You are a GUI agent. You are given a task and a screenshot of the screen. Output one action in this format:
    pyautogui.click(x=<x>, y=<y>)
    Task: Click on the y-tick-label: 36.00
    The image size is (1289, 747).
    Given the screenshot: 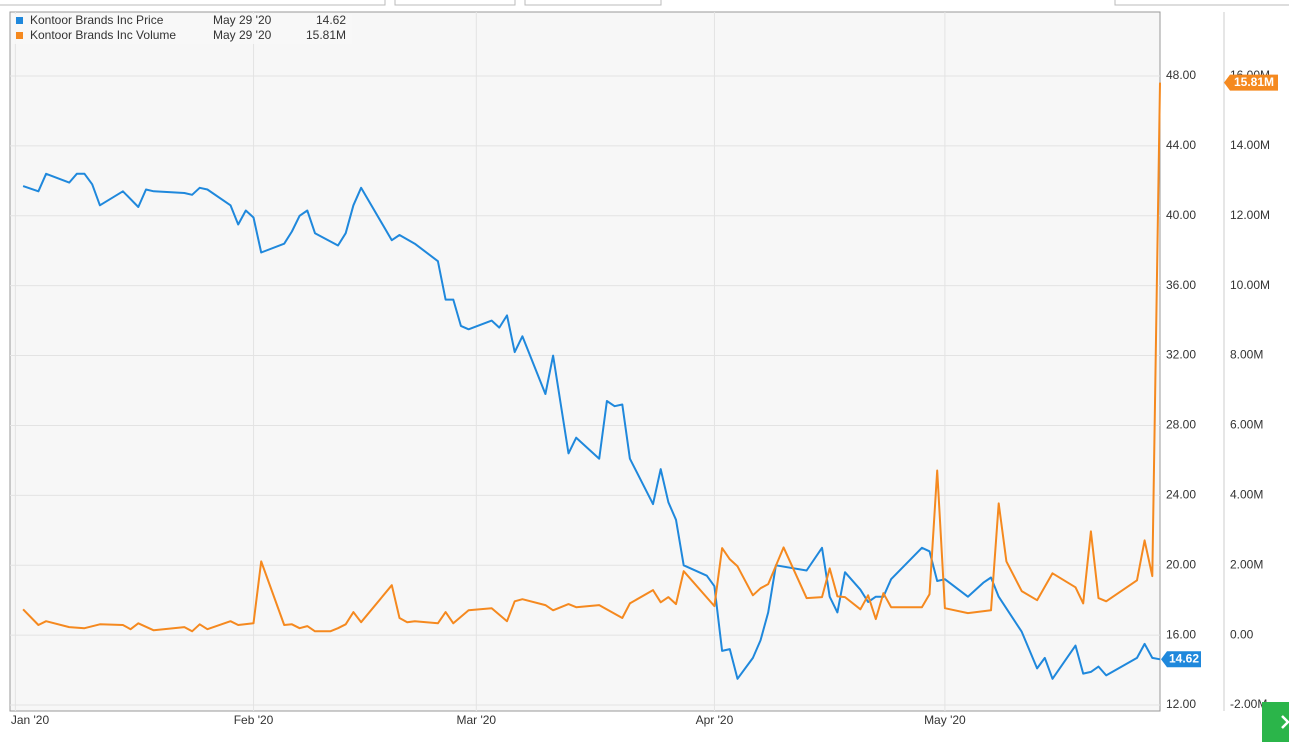 What is the action you would take?
    pyautogui.click(x=1181, y=285)
    